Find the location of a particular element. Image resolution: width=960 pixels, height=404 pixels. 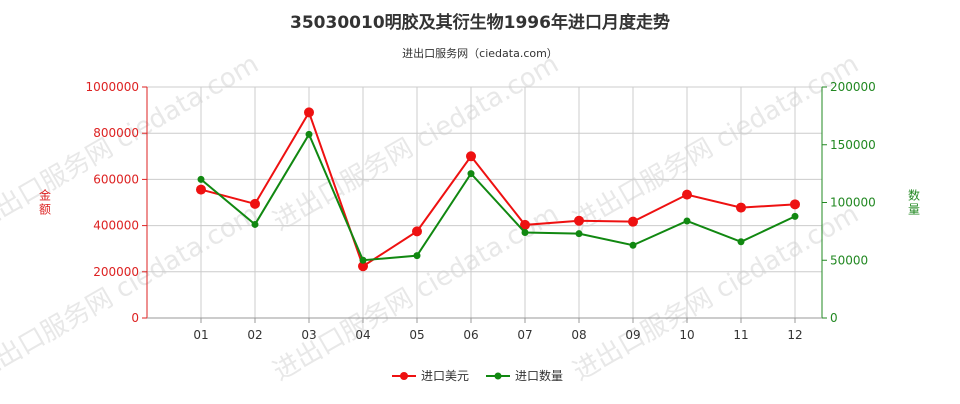

y-axis-title-left: 金额 is located at coordinates (45, 202).